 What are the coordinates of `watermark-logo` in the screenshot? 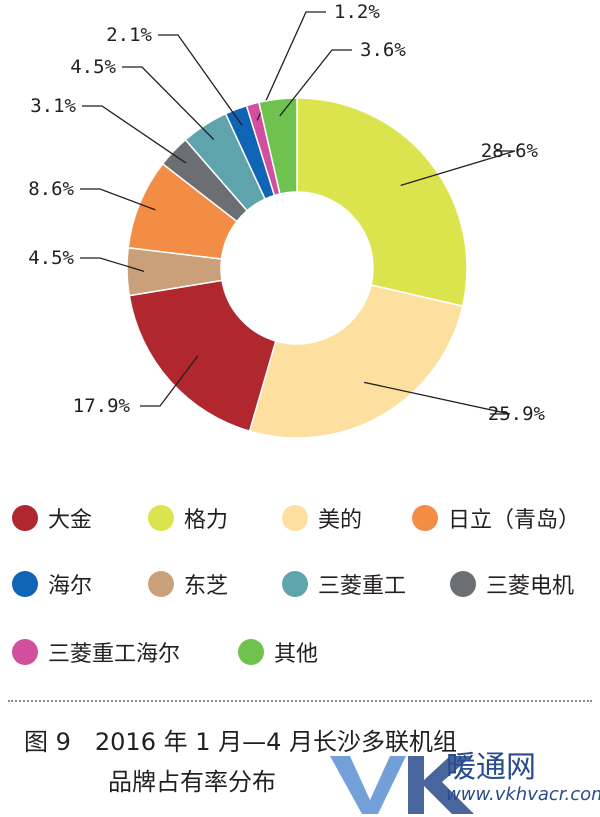 It's located at (402, 785).